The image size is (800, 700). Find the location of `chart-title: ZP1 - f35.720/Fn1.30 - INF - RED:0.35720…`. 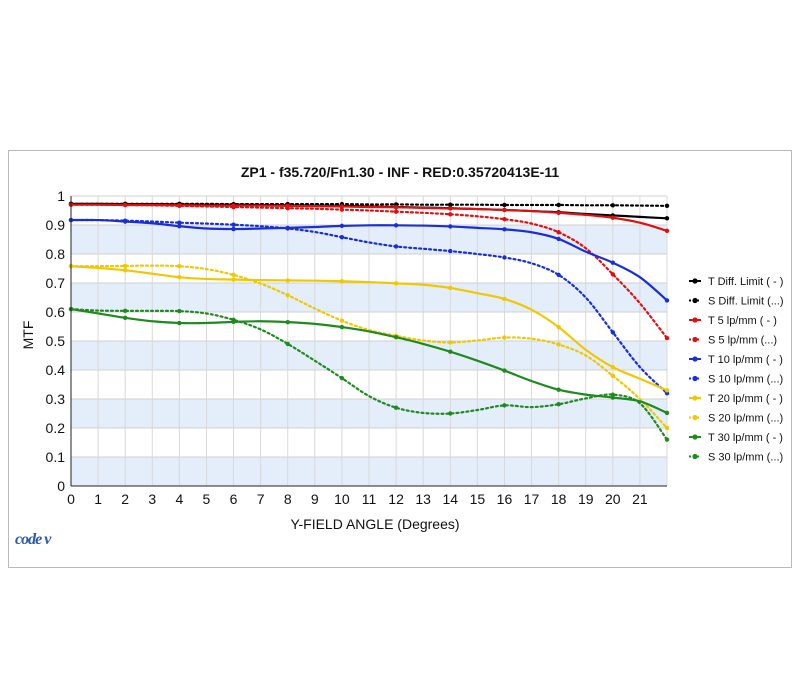

chart-title: ZP1 - f35.720/Fn1.30 - INF - RED:0.35720… is located at coordinates (400, 172).